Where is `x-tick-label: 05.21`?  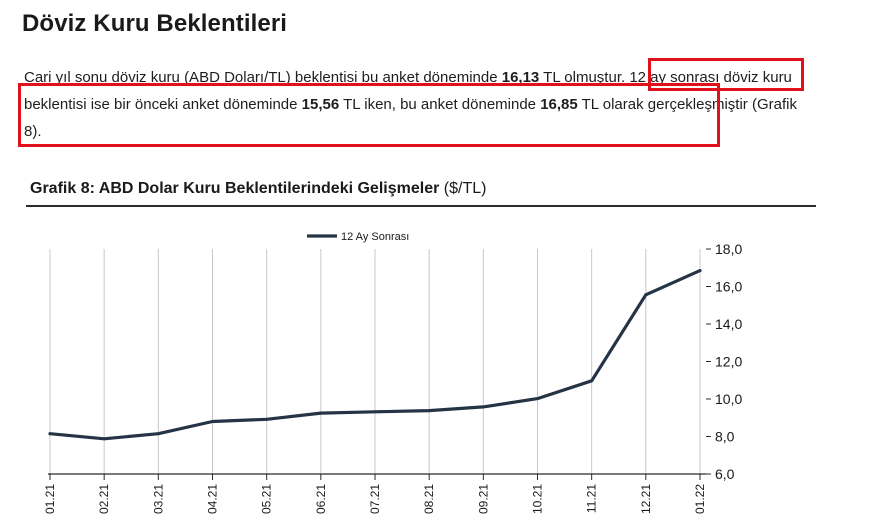 x-tick-label: 05.21 is located at coordinates (267, 499).